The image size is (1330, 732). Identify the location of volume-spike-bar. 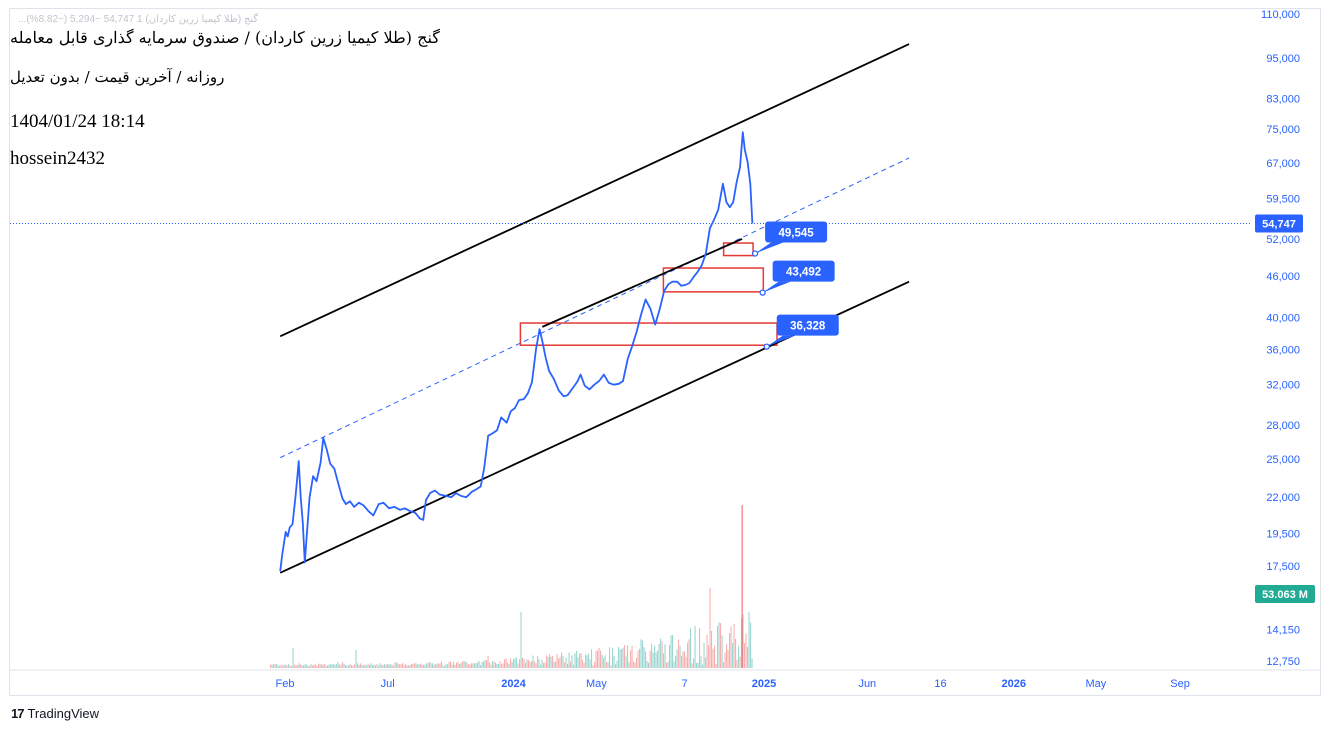
(742, 586).